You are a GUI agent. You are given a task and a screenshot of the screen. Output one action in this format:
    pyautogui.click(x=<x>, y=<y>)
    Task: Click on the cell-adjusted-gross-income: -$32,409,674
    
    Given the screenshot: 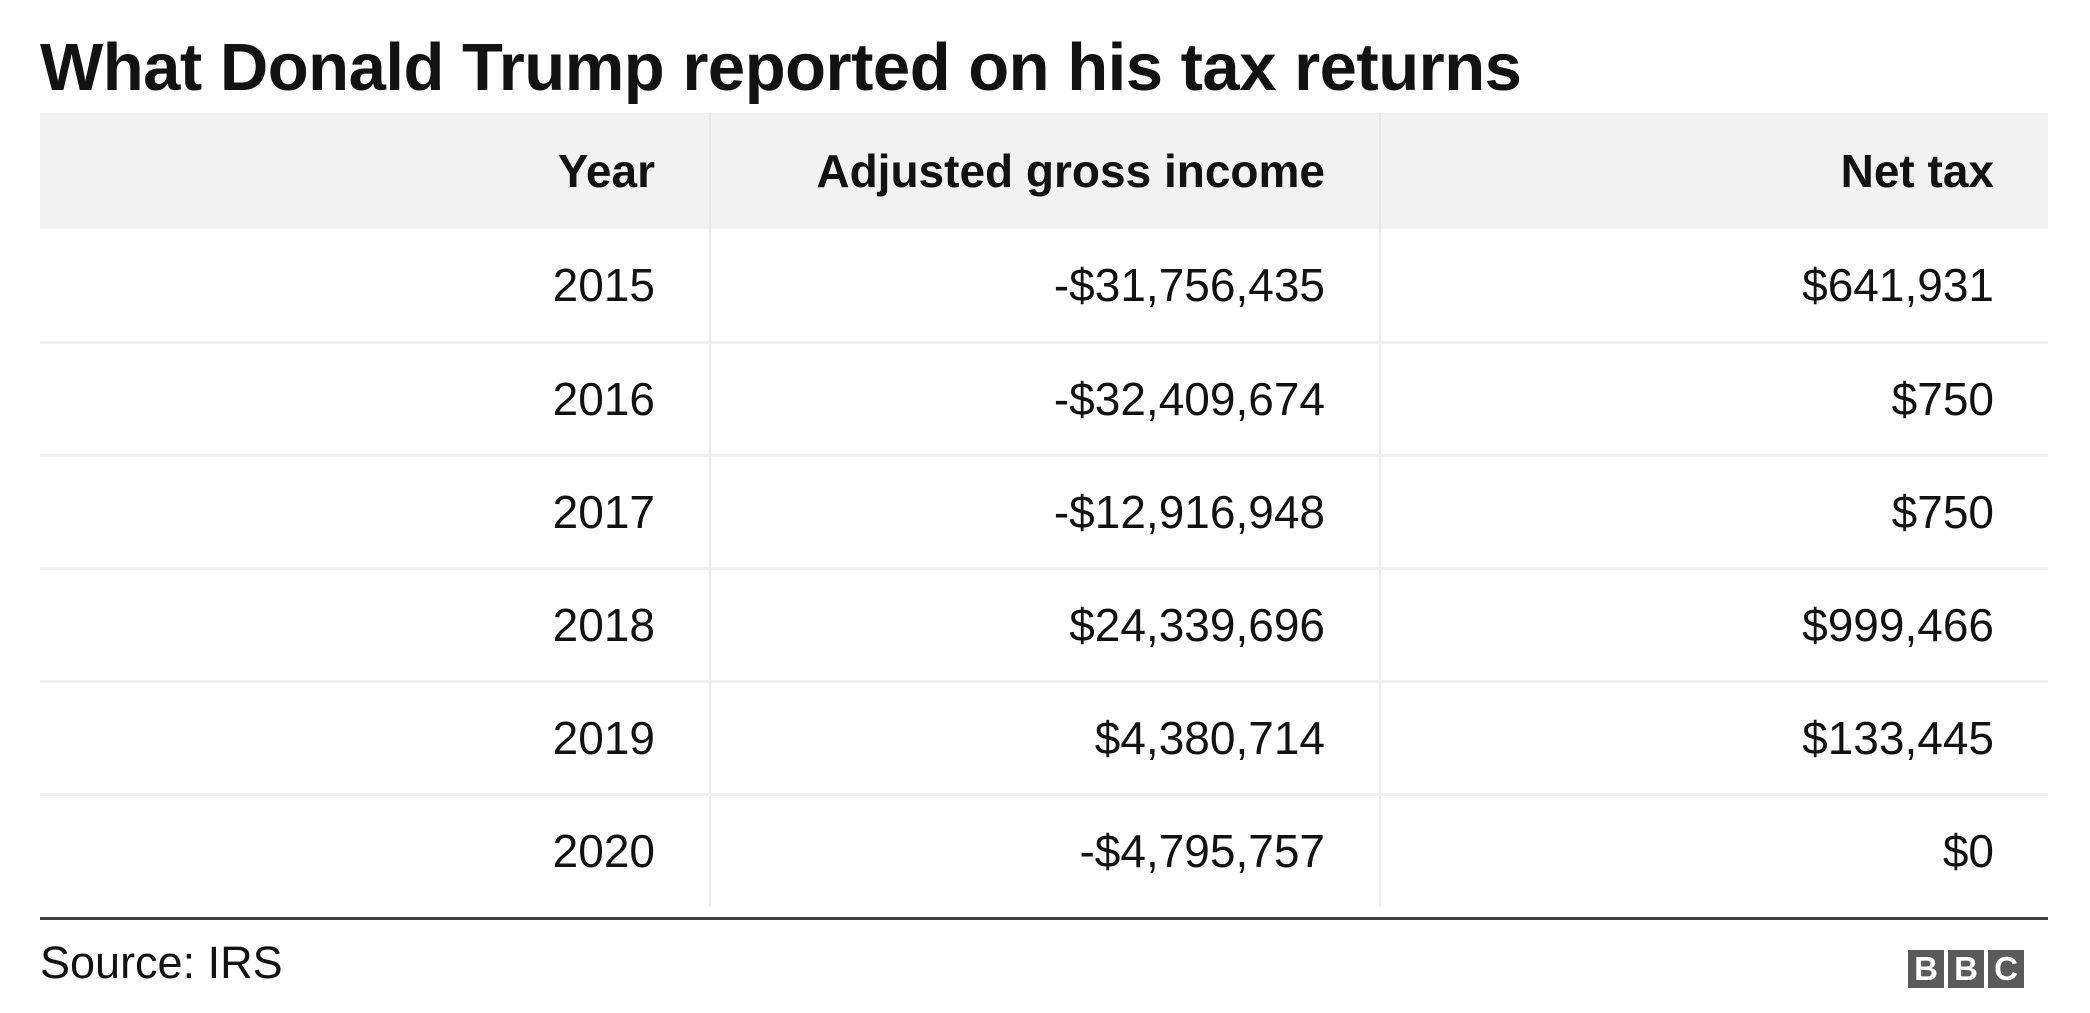 What is the action you would take?
    pyautogui.click(x=1045, y=398)
    